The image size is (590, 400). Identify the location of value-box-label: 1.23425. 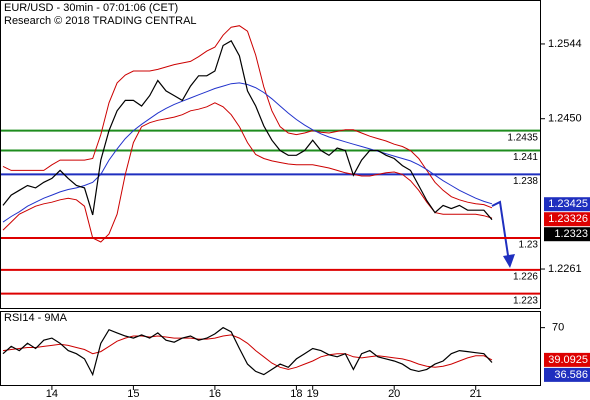
(568, 204).